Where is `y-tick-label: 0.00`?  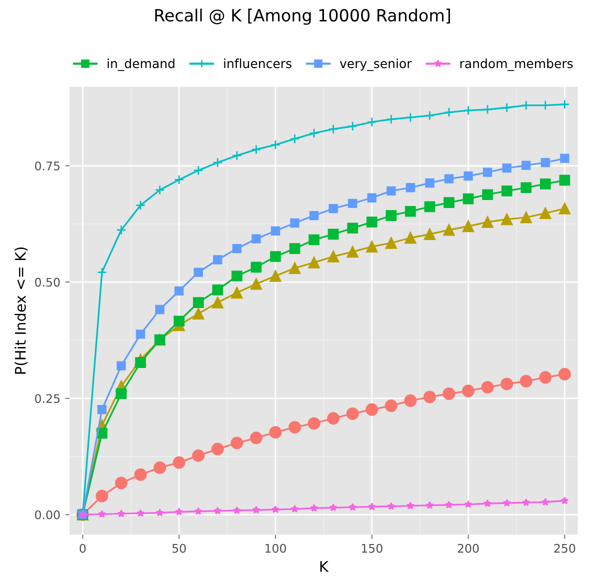 y-tick-label: 0.00 is located at coordinates (47, 515).